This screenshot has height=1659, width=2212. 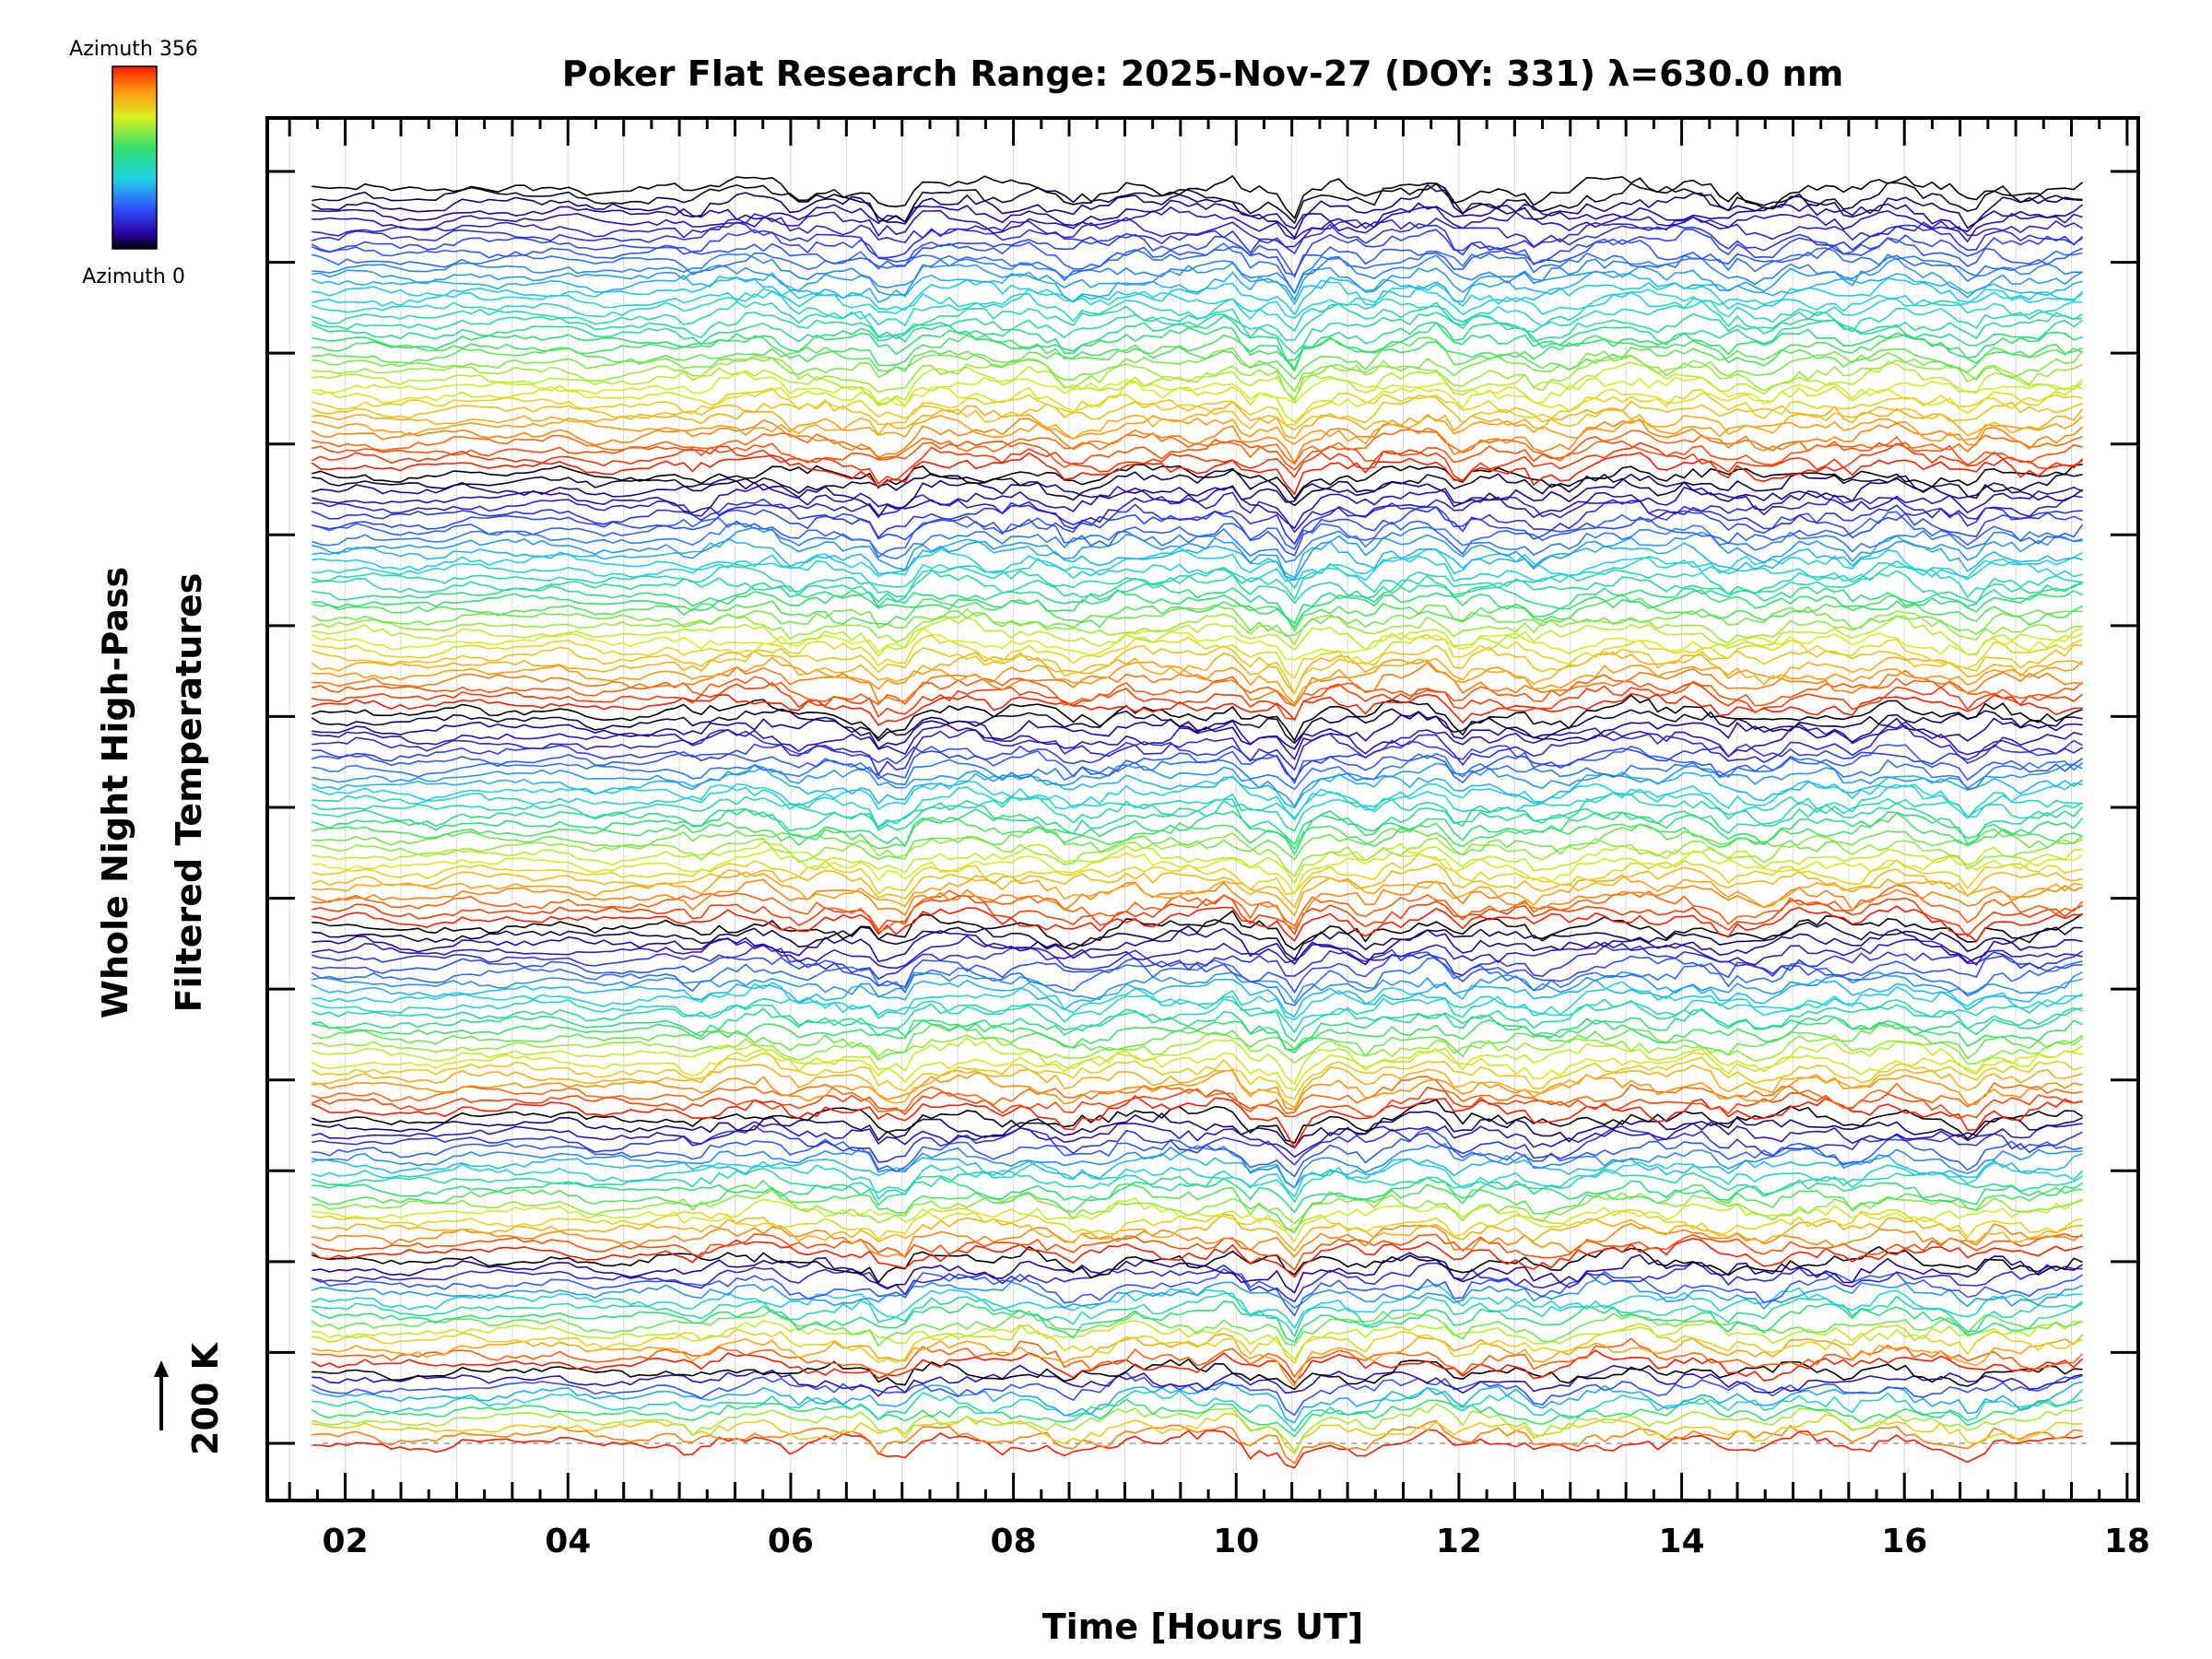 I want to click on y-axis-label-line2: Filtered Temperatures, so click(x=189, y=793).